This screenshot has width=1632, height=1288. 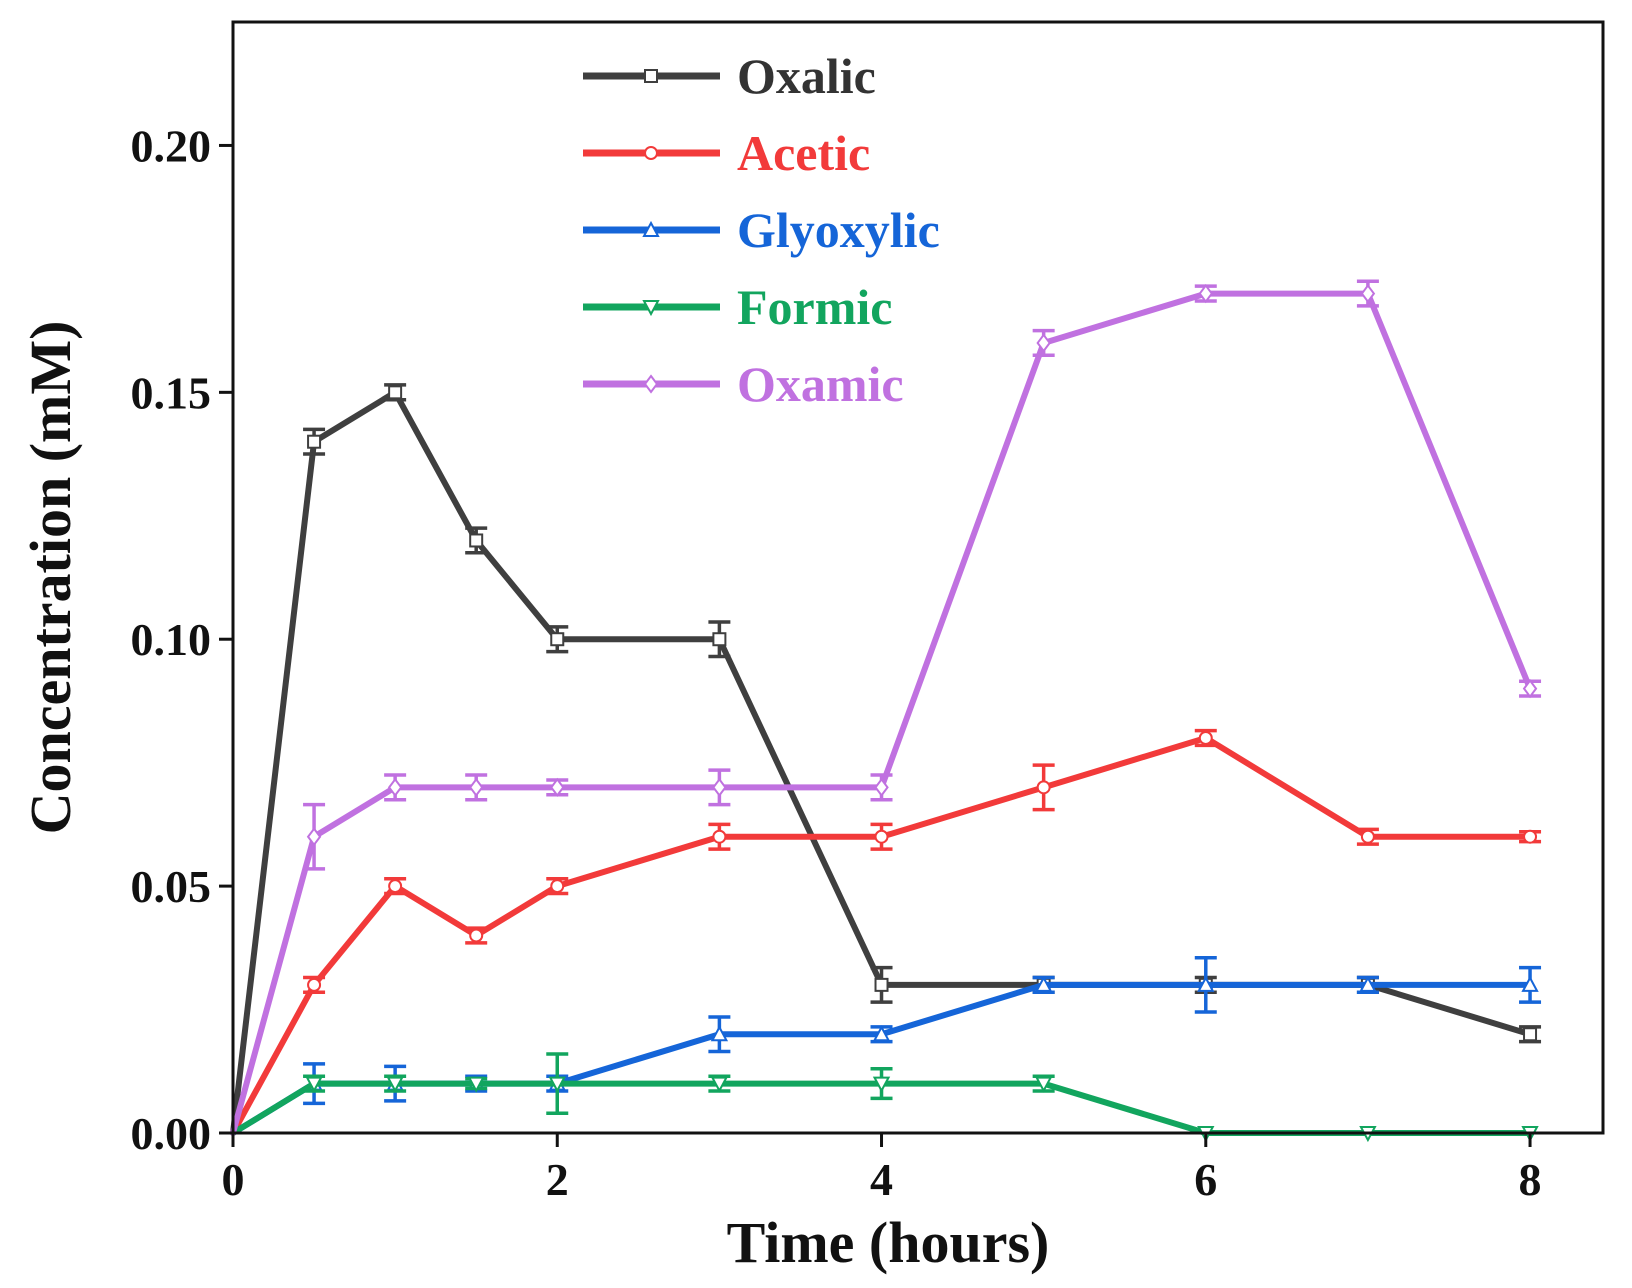 I want to click on x-tick-label: 4, so click(x=881, y=1179).